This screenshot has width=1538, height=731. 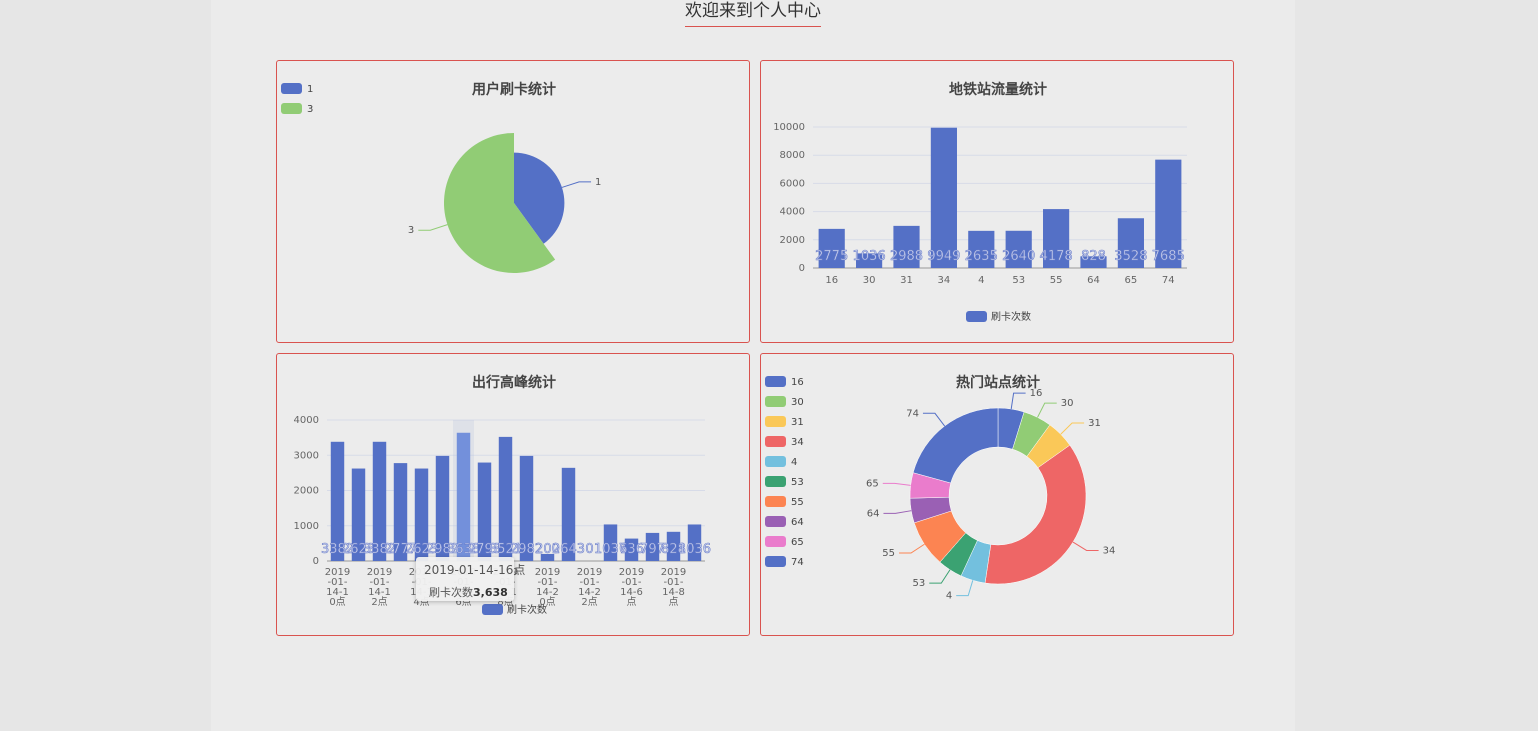 I want to click on bar-value-label: 4178, so click(x=1056, y=256).